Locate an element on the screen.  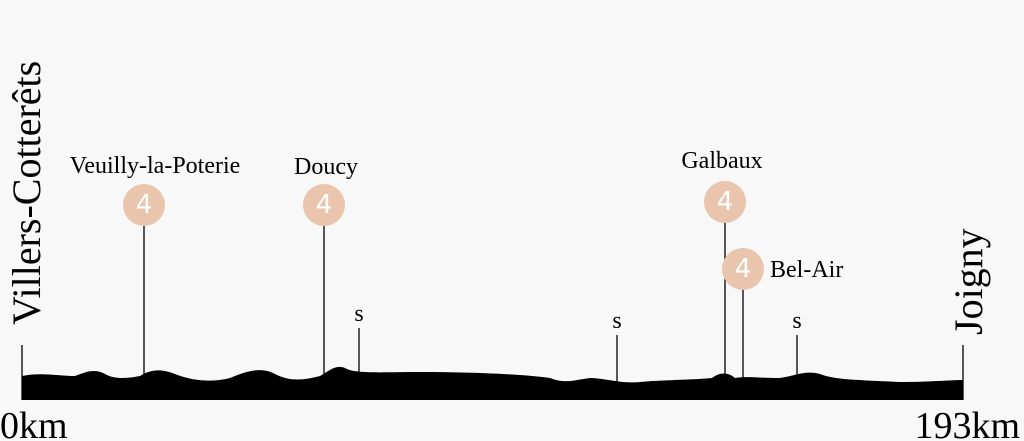
finish-distance: 193km is located at coordinates (967, 423).